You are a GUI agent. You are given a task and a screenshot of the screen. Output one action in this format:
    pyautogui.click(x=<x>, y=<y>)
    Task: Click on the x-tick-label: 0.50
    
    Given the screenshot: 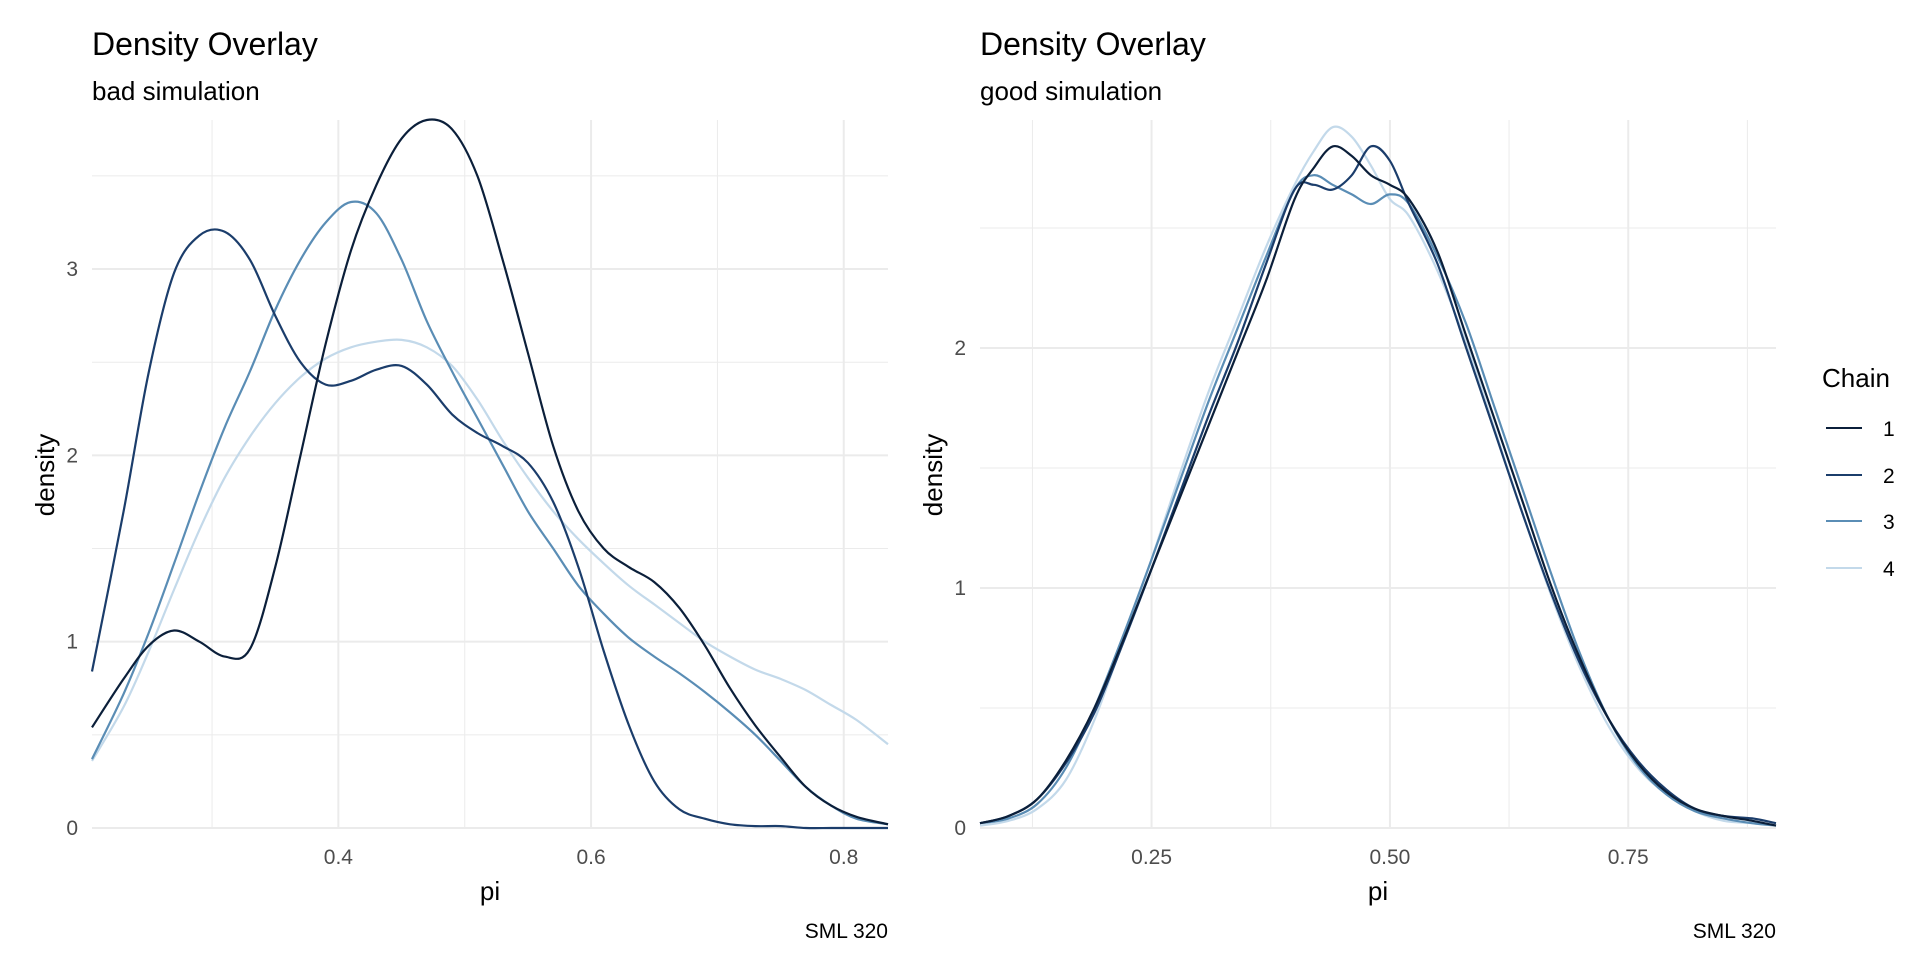 What is the action you would take?
    pyautogui.click(x=1389, y=857)
    